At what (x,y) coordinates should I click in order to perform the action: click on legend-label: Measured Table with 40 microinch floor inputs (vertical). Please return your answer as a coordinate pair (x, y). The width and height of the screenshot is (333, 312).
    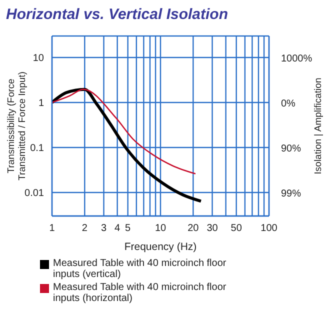
    Looking at the image, I should click on (140, 269).